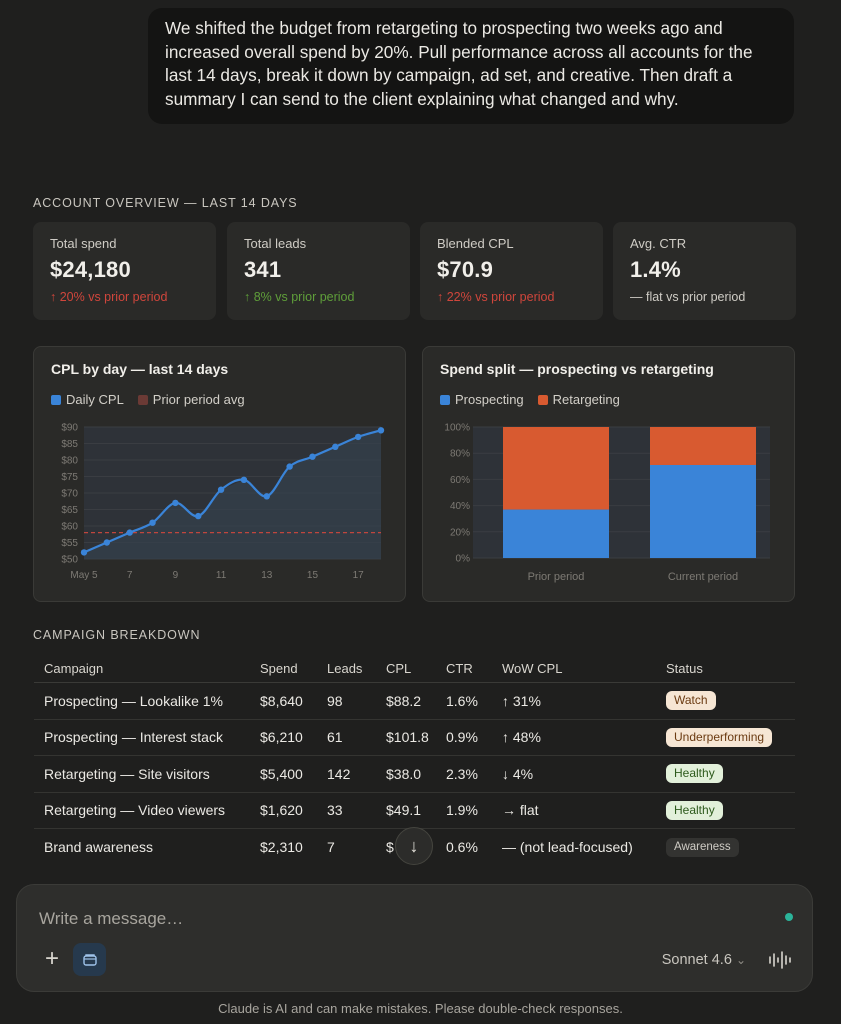  Describe the element at coordinates (69, 543) in the screenshot. I see `y-tick-label: $55` at that location.